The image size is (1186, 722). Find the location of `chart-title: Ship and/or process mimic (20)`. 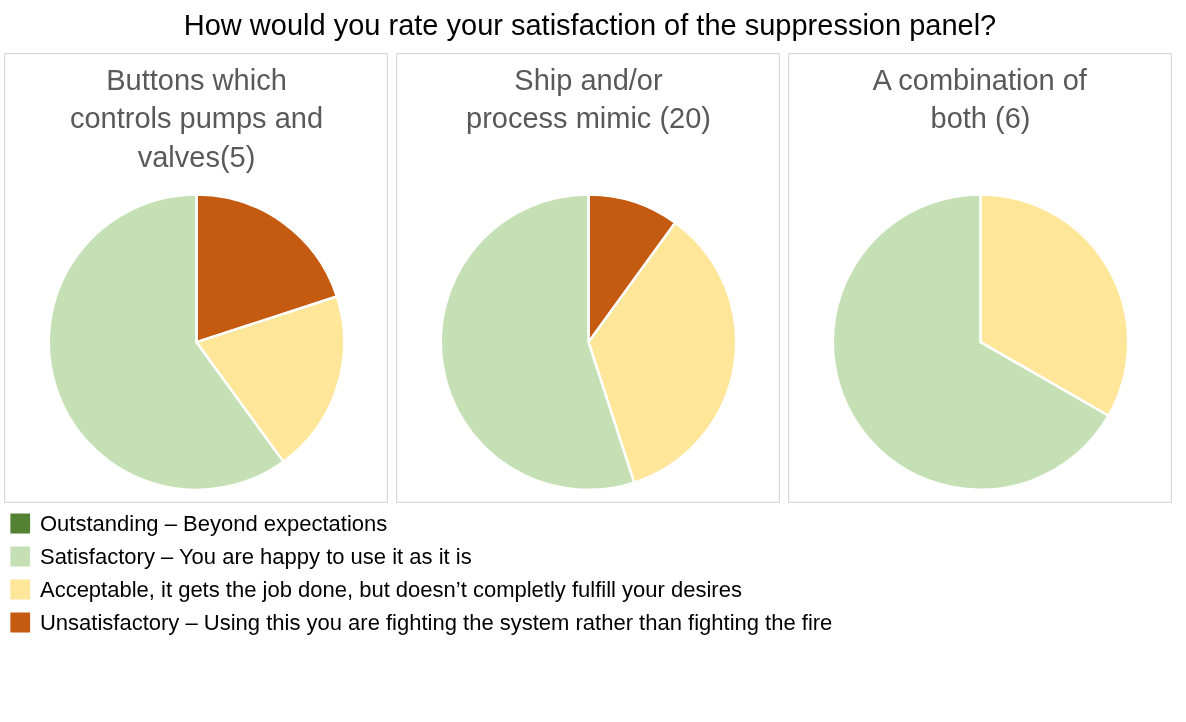

chart-title: Ship and/or process mimic (20) is located at coordinates (588, 99).